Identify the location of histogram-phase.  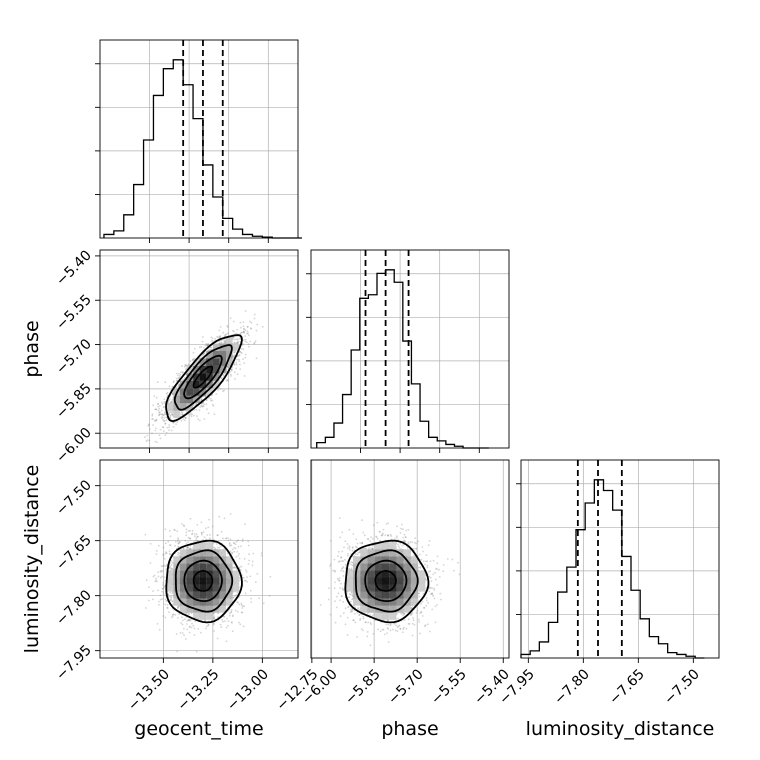
(408, 351).